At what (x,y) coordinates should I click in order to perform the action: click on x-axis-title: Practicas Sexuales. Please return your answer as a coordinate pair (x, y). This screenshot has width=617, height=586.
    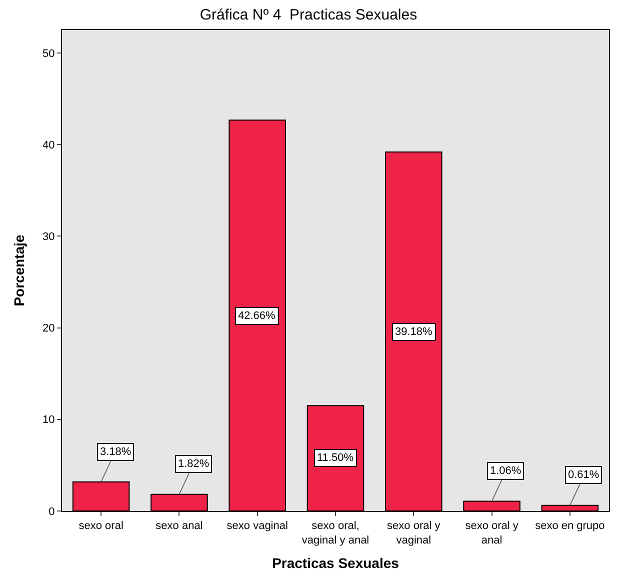
    Looking at the image, I should click on (336, 562).